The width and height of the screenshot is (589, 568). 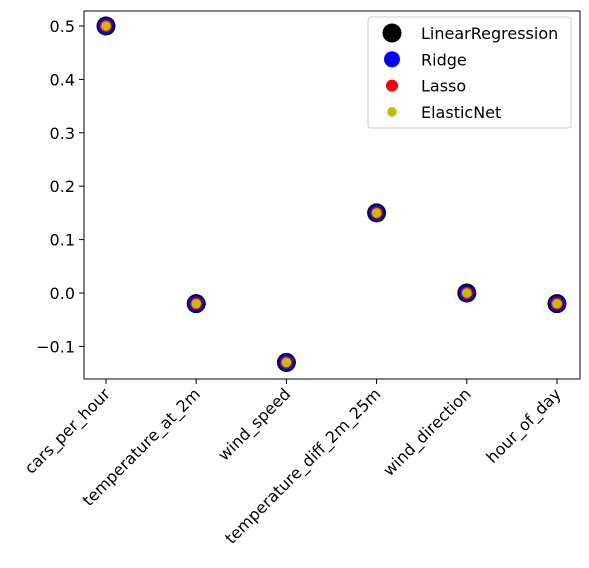 I want to click on y-tick-label: 0.4, so click(x=62, y=79).